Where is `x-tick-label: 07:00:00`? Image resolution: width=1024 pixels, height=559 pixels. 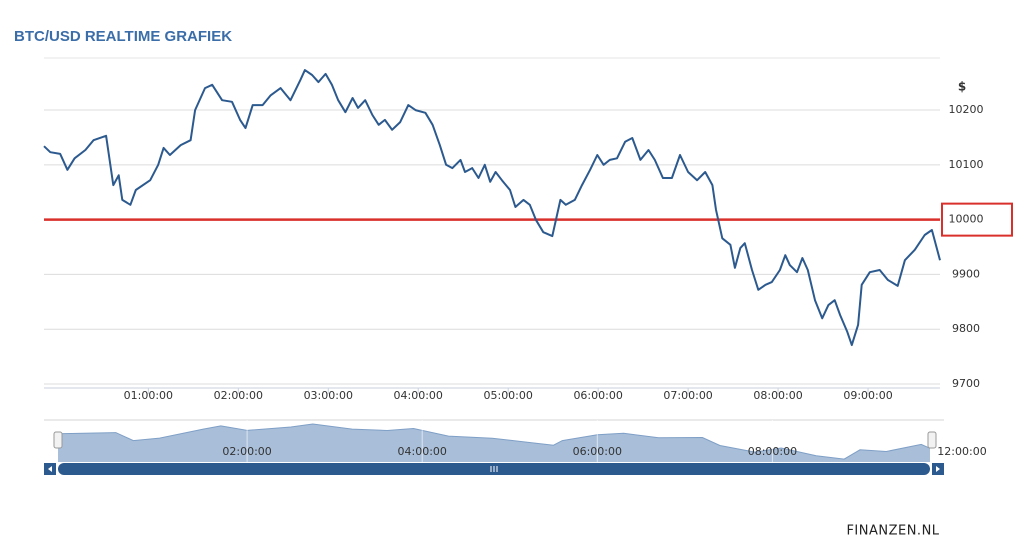 x-tick-label: 07:00:00 is located at coordinates (687, 395).